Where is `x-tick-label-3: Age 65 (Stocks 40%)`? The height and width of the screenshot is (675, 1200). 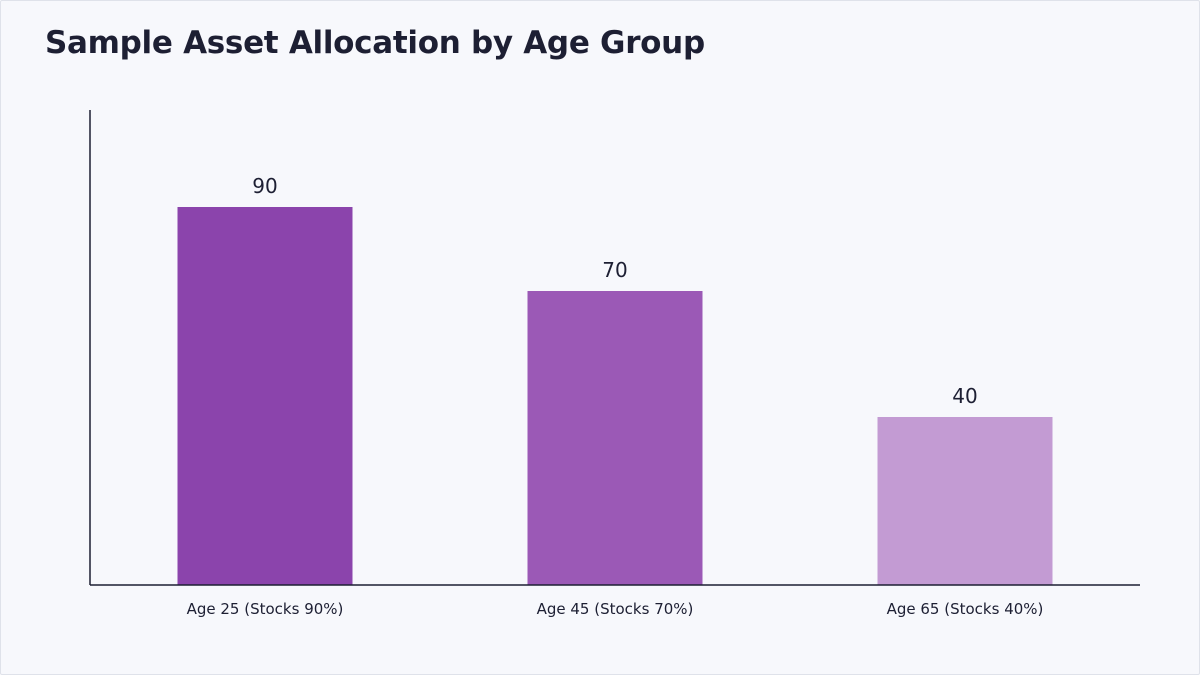
x-tick-label-3: Age 65 (Stocks 40%) is located at coordinates (965, 609).